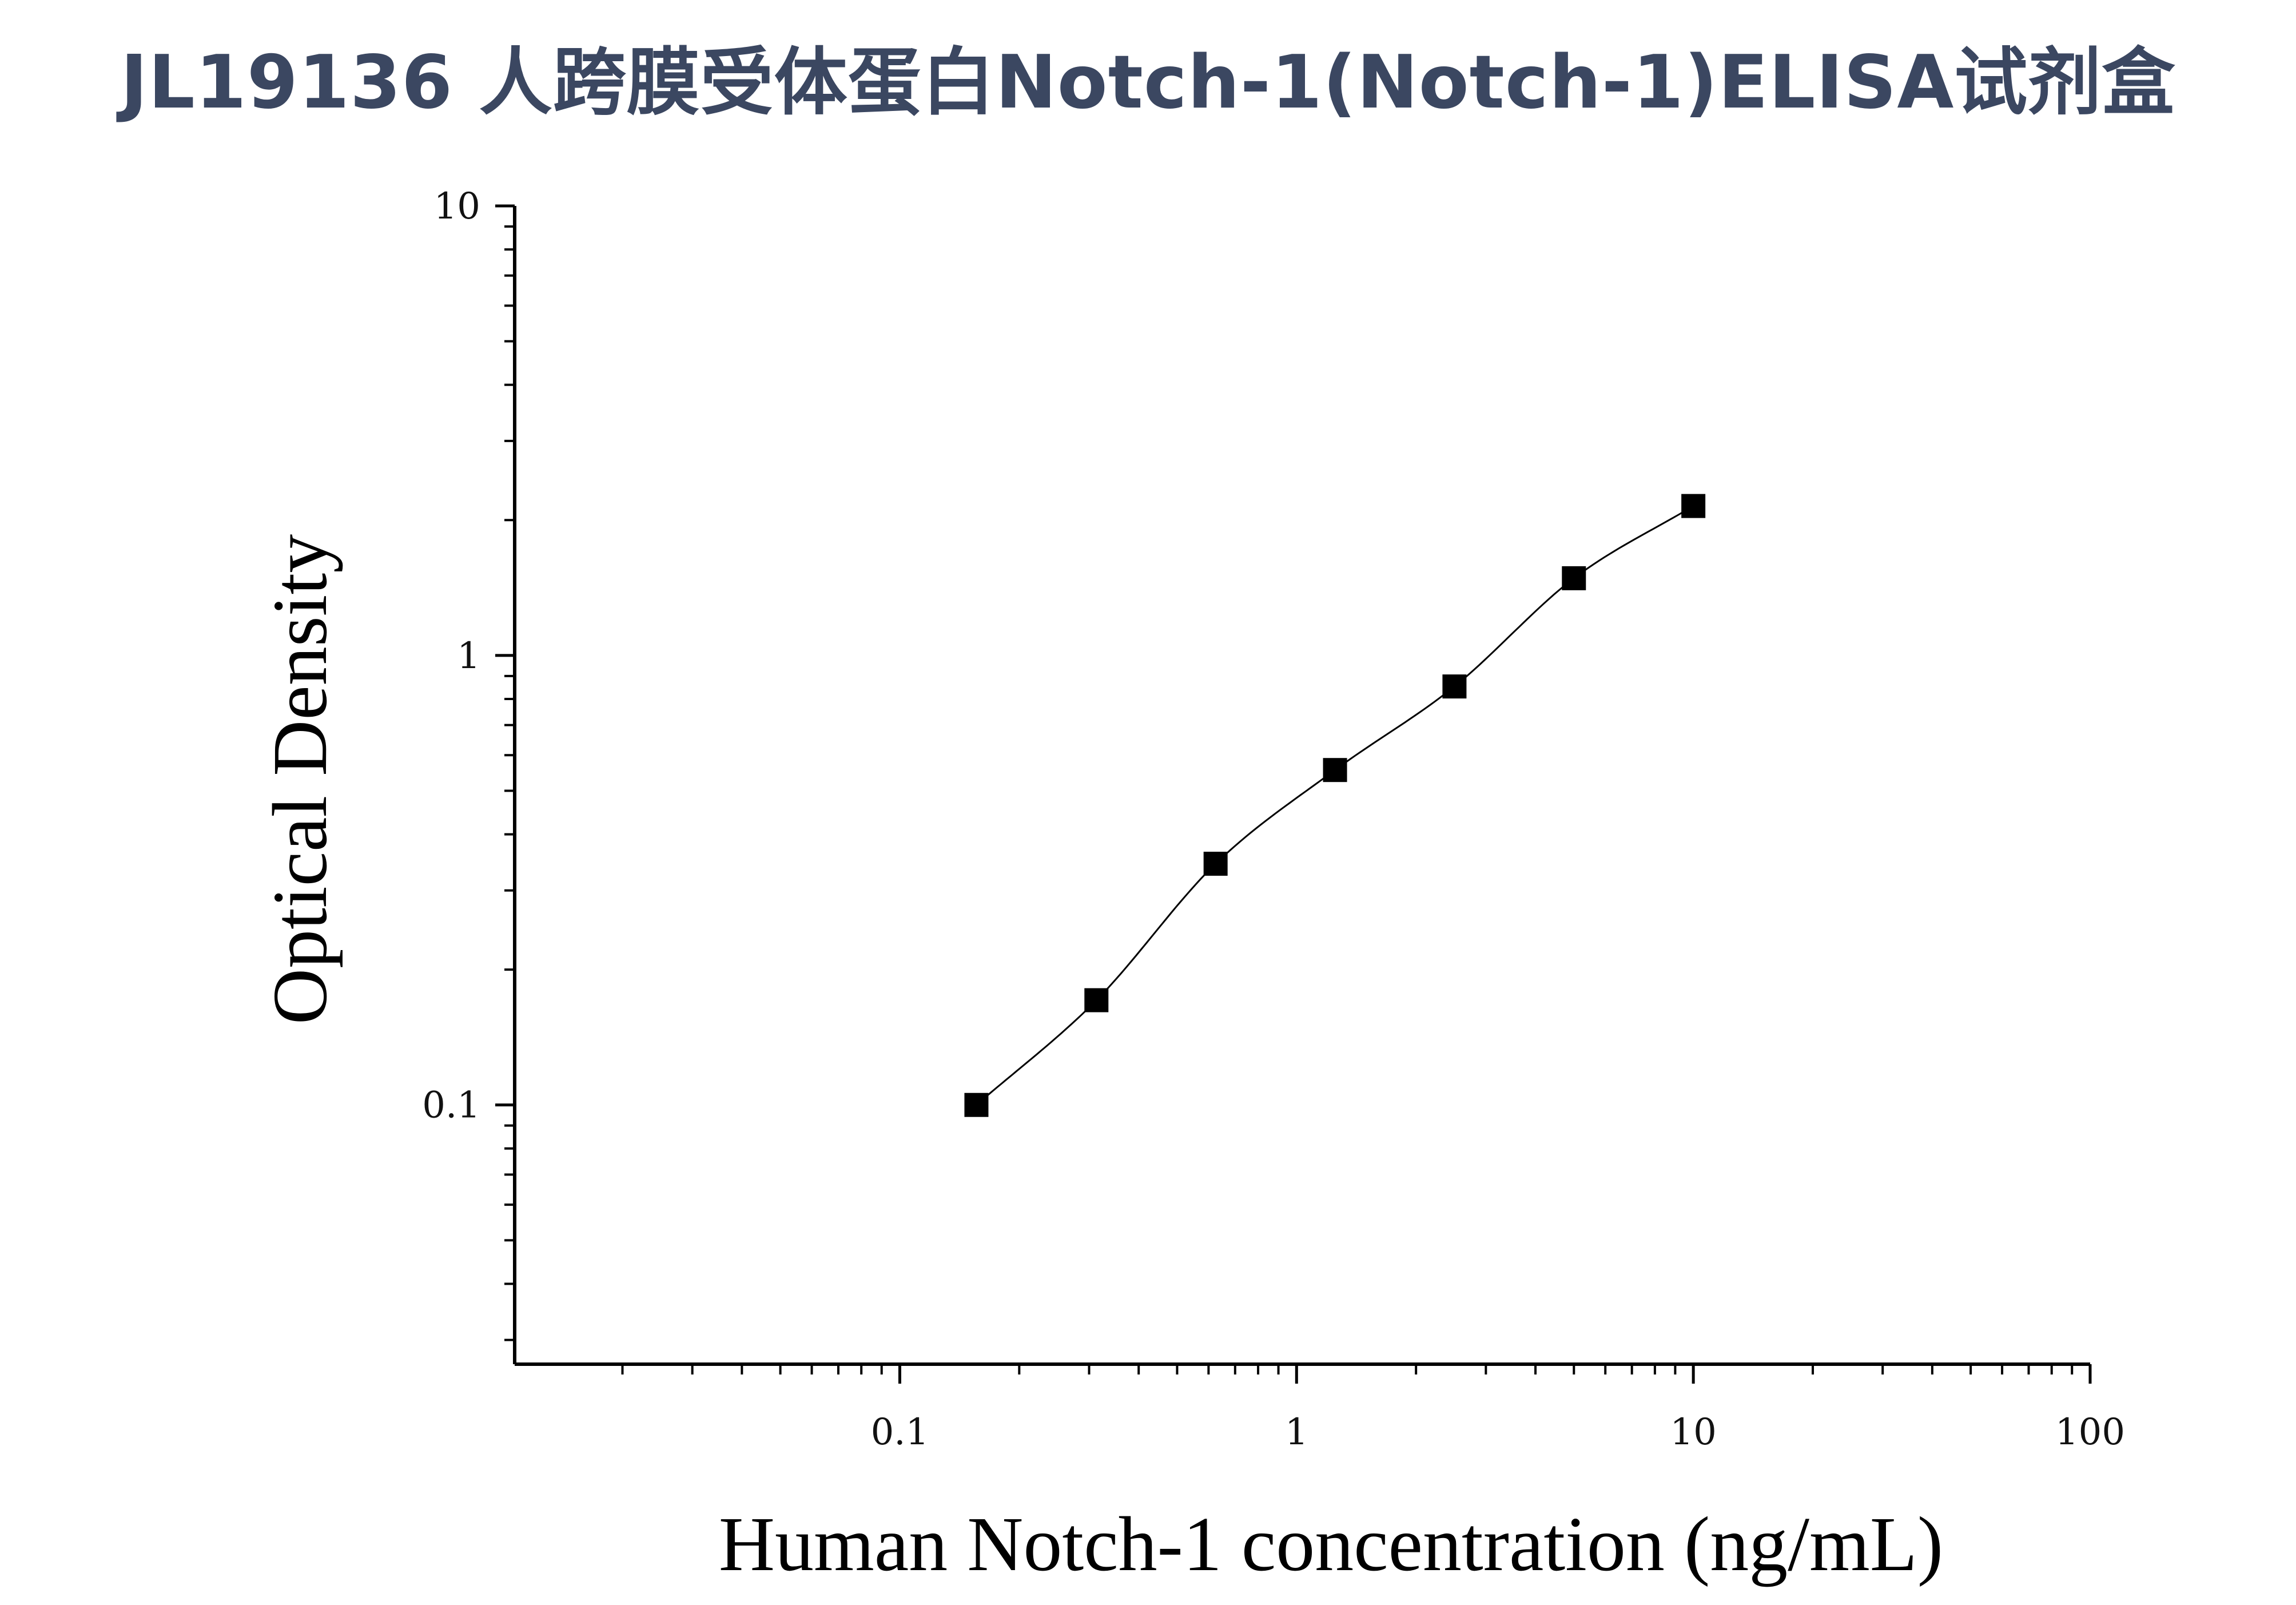 The image size is (2296, 1605). What do you see at coordinates (457, 206) in the screenshot?
I see `y-tick-label: 10` at bounding box center [457, 206].